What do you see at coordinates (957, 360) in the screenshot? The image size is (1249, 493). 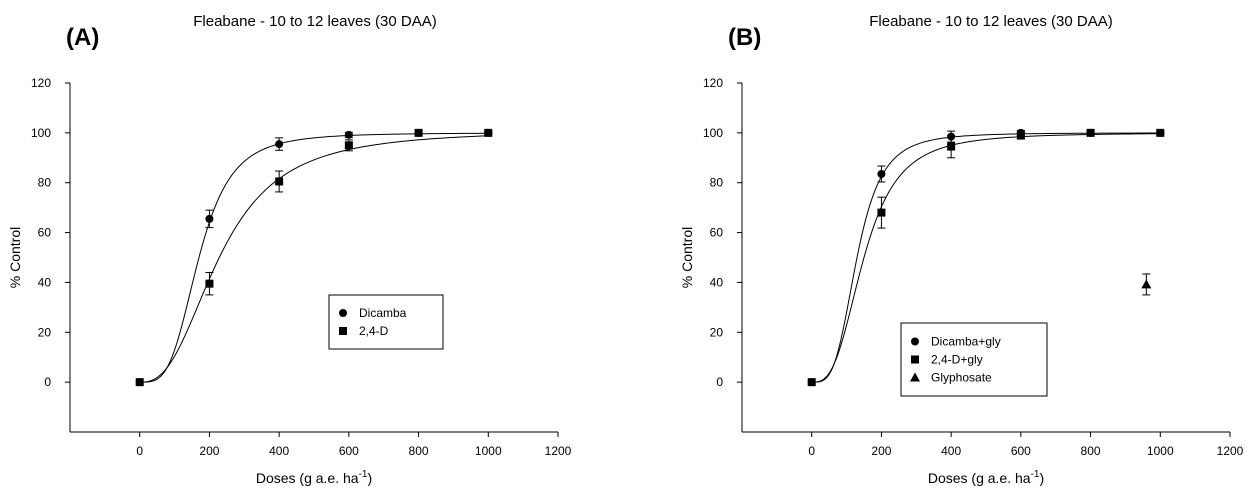 I see `legend-label: 2,4-D+gly` at bounding box center [957, 360].